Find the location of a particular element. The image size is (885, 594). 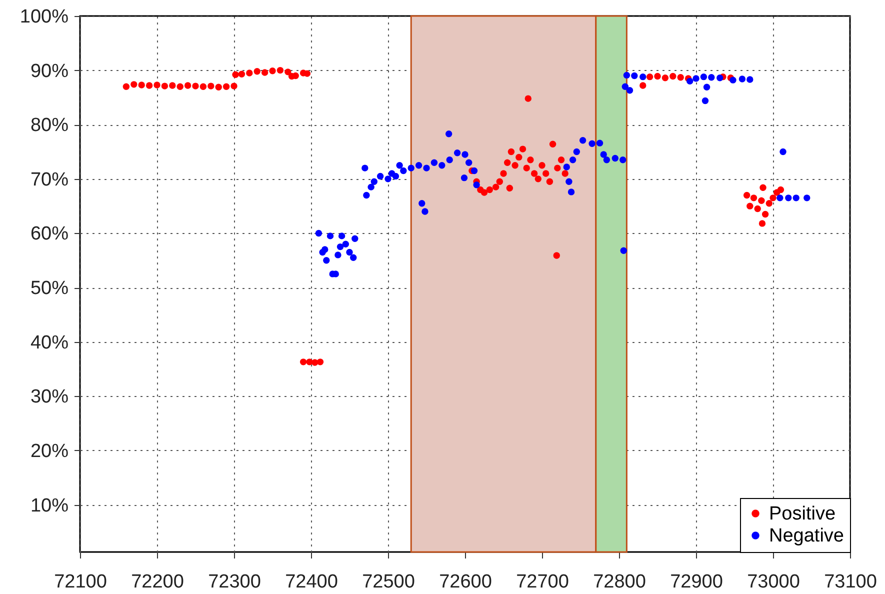

y-tick-label: 40% is located at coordinates (49, 343).